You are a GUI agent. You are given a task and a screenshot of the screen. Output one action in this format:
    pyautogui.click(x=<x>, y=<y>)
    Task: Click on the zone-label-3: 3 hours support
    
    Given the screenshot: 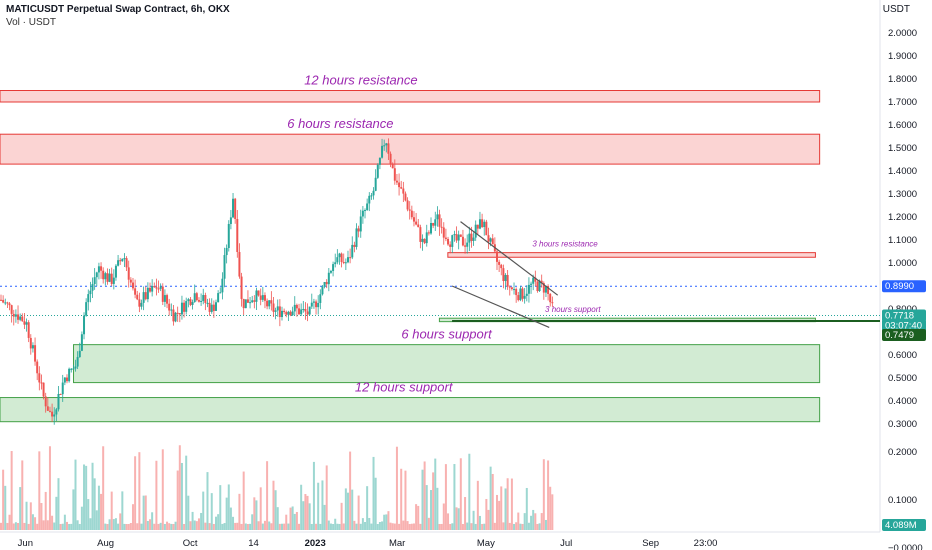 What is the action you would take?
    pyautogui.click(x=573, y=309)
    